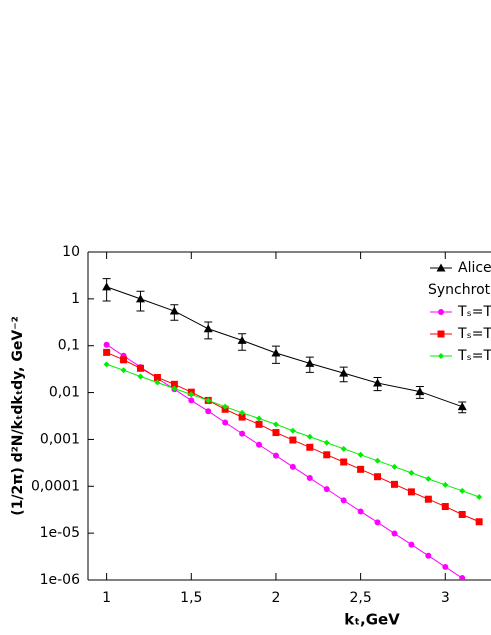  I want to click on legend-label: Alice, so click(474, 268).